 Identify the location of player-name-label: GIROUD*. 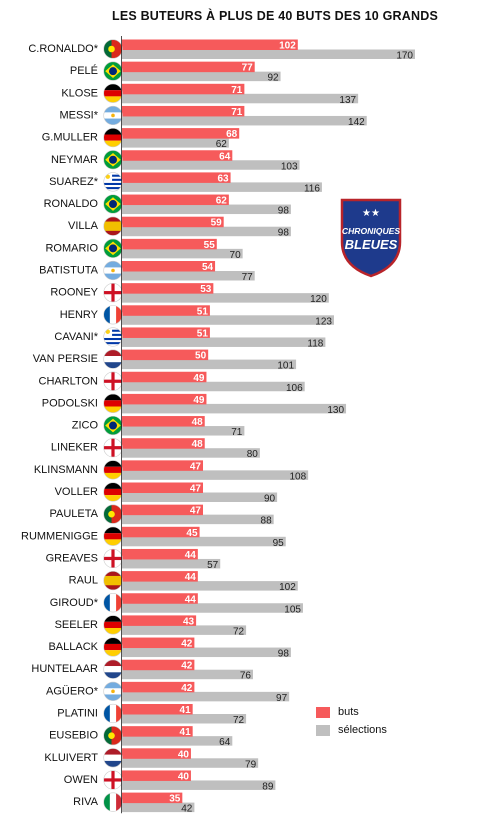
(74, 603).